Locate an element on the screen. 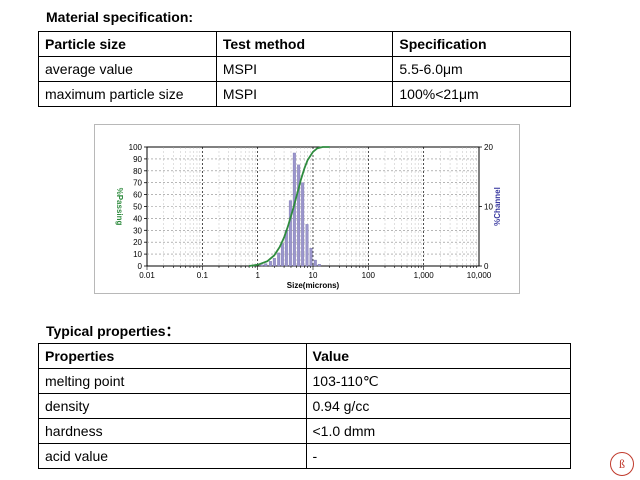 This screenshot has width=640, height=480. y-tick-label: 30 is located at coordinates (137, 230).